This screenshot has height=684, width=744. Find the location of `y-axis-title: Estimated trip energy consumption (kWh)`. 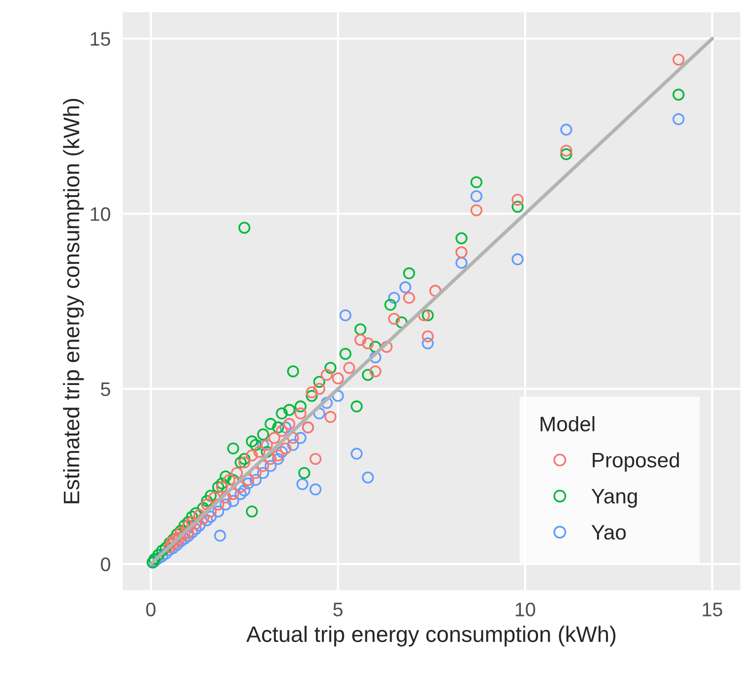

y-axis-title: Estimated trip energy consumption (kWh) is located at coordinates (73, 301).